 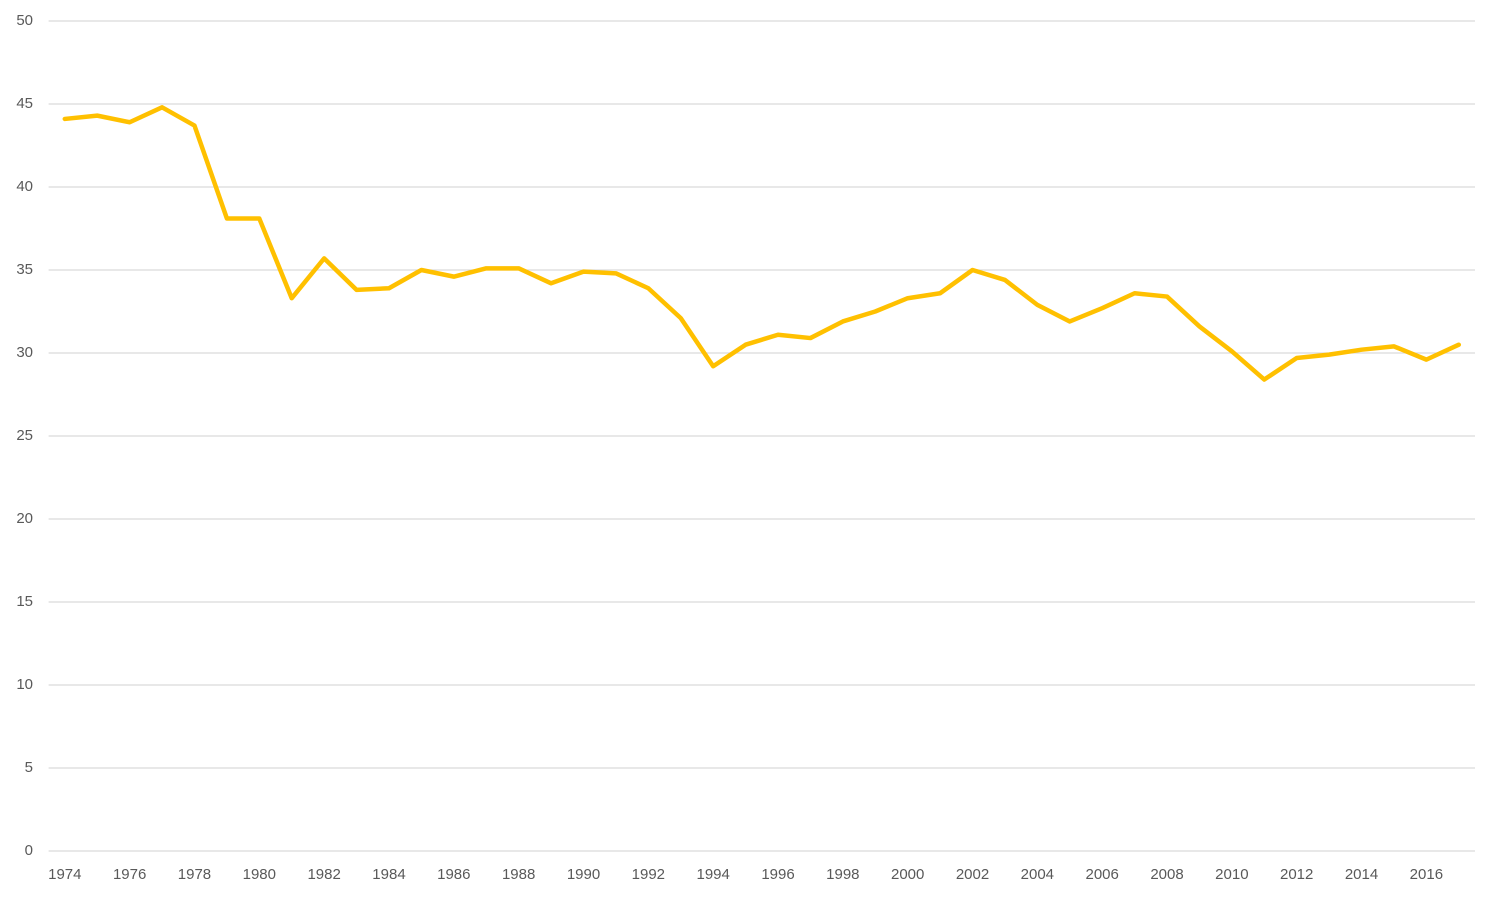 What do you see at coordinates (194, 874) in the screenshot?
I see `x-tick-label: 1978` at bounding box center [194, 874].